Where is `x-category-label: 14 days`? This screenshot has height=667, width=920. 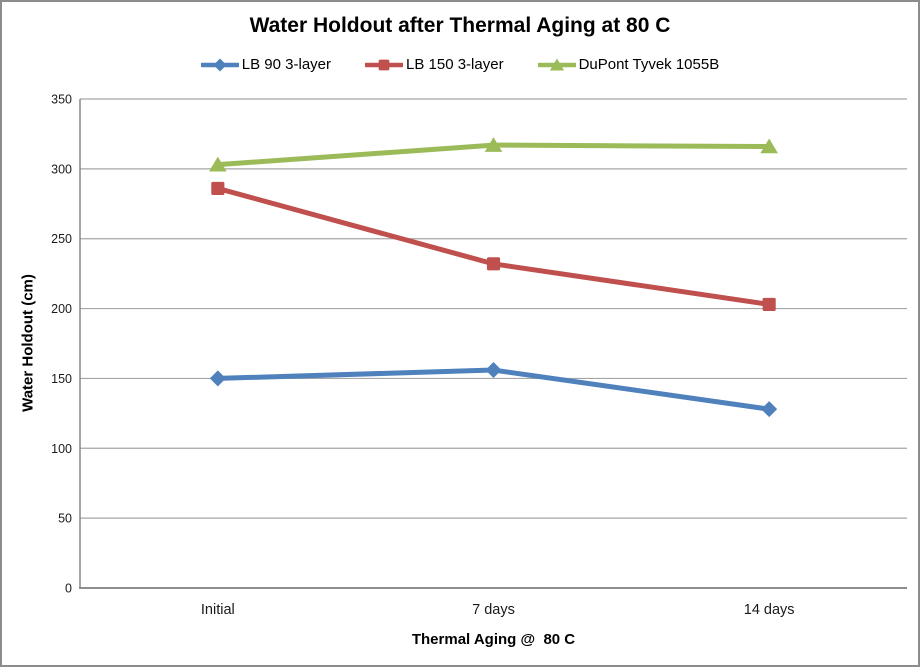
x-category-label: 14 days is located at coordinates (769, 610).